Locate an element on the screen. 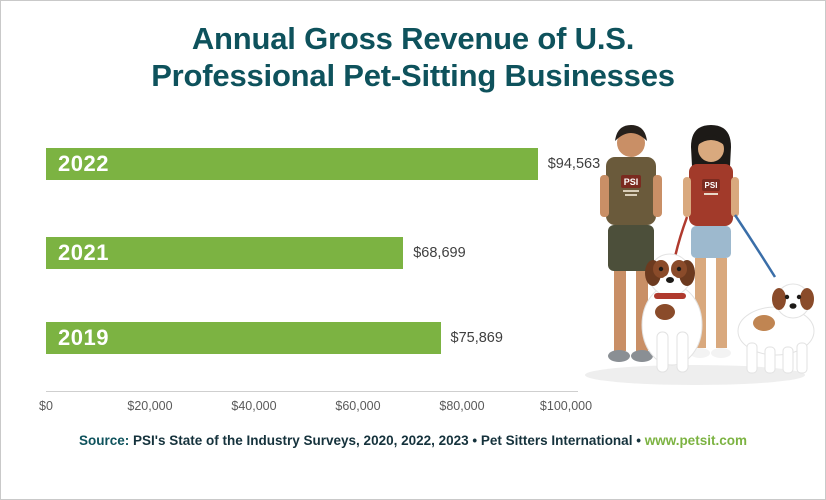  bar-fill: 2019 is located at coordinates (243, 338).